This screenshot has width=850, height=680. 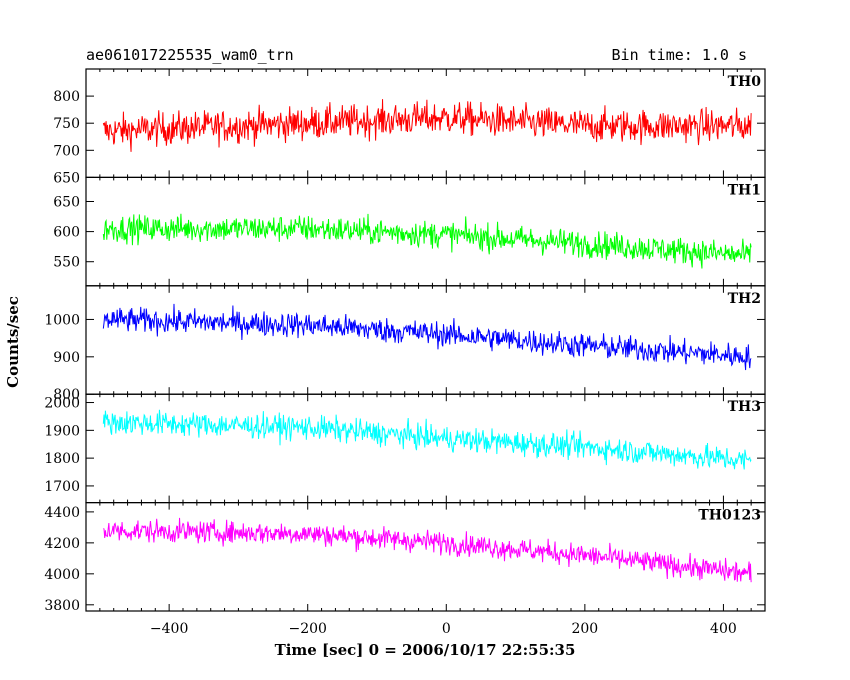 What do you see at coordinates (62, 513) in the screenshot?
I see `y-tick-label: 4400` at bounding box center [62, 513].